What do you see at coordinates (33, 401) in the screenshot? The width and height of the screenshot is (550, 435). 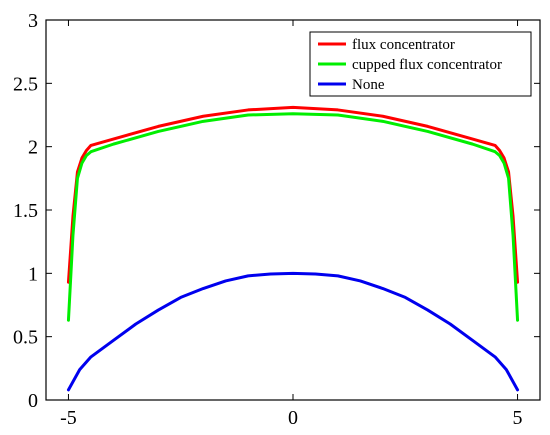 I see `y-tick-label: 0` at bounding box center [33, 401].